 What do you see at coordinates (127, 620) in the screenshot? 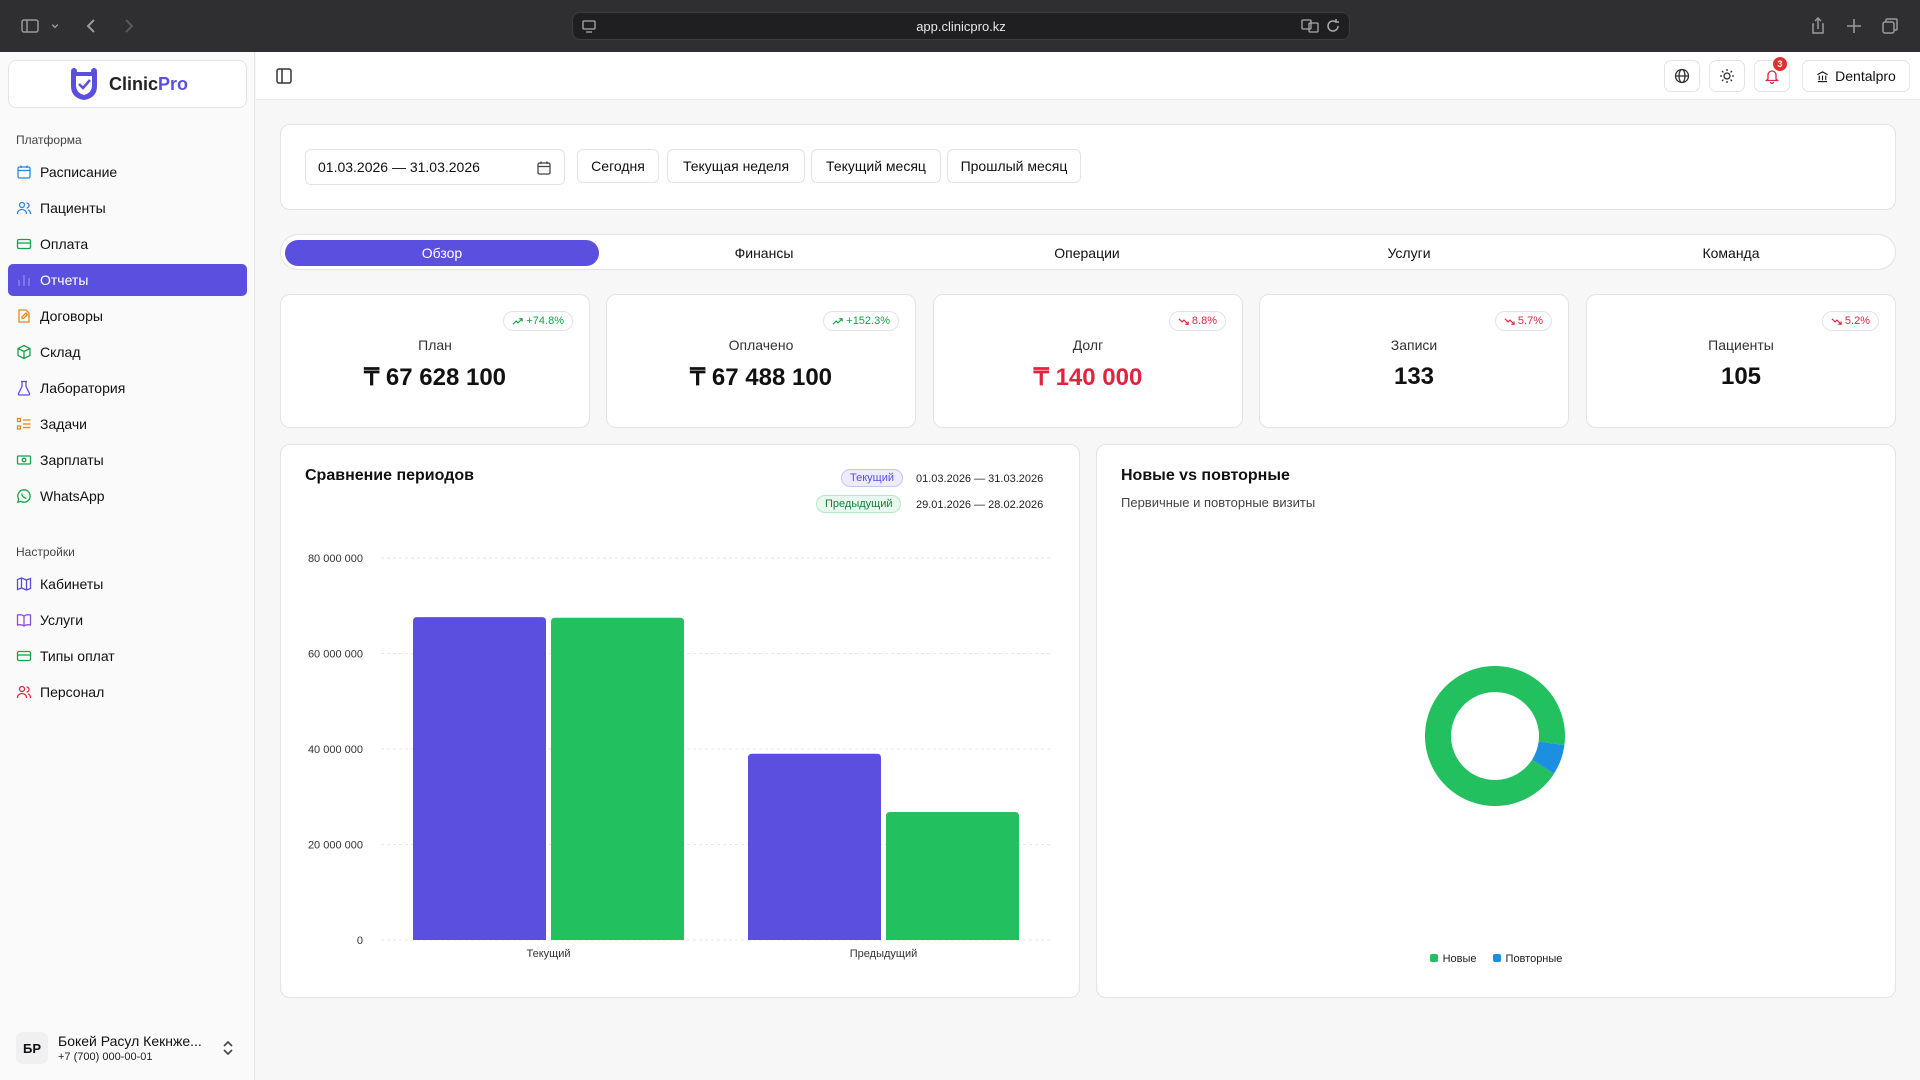
I see `sidebar-item-services: Услуги` at bounding box center [127, 620].